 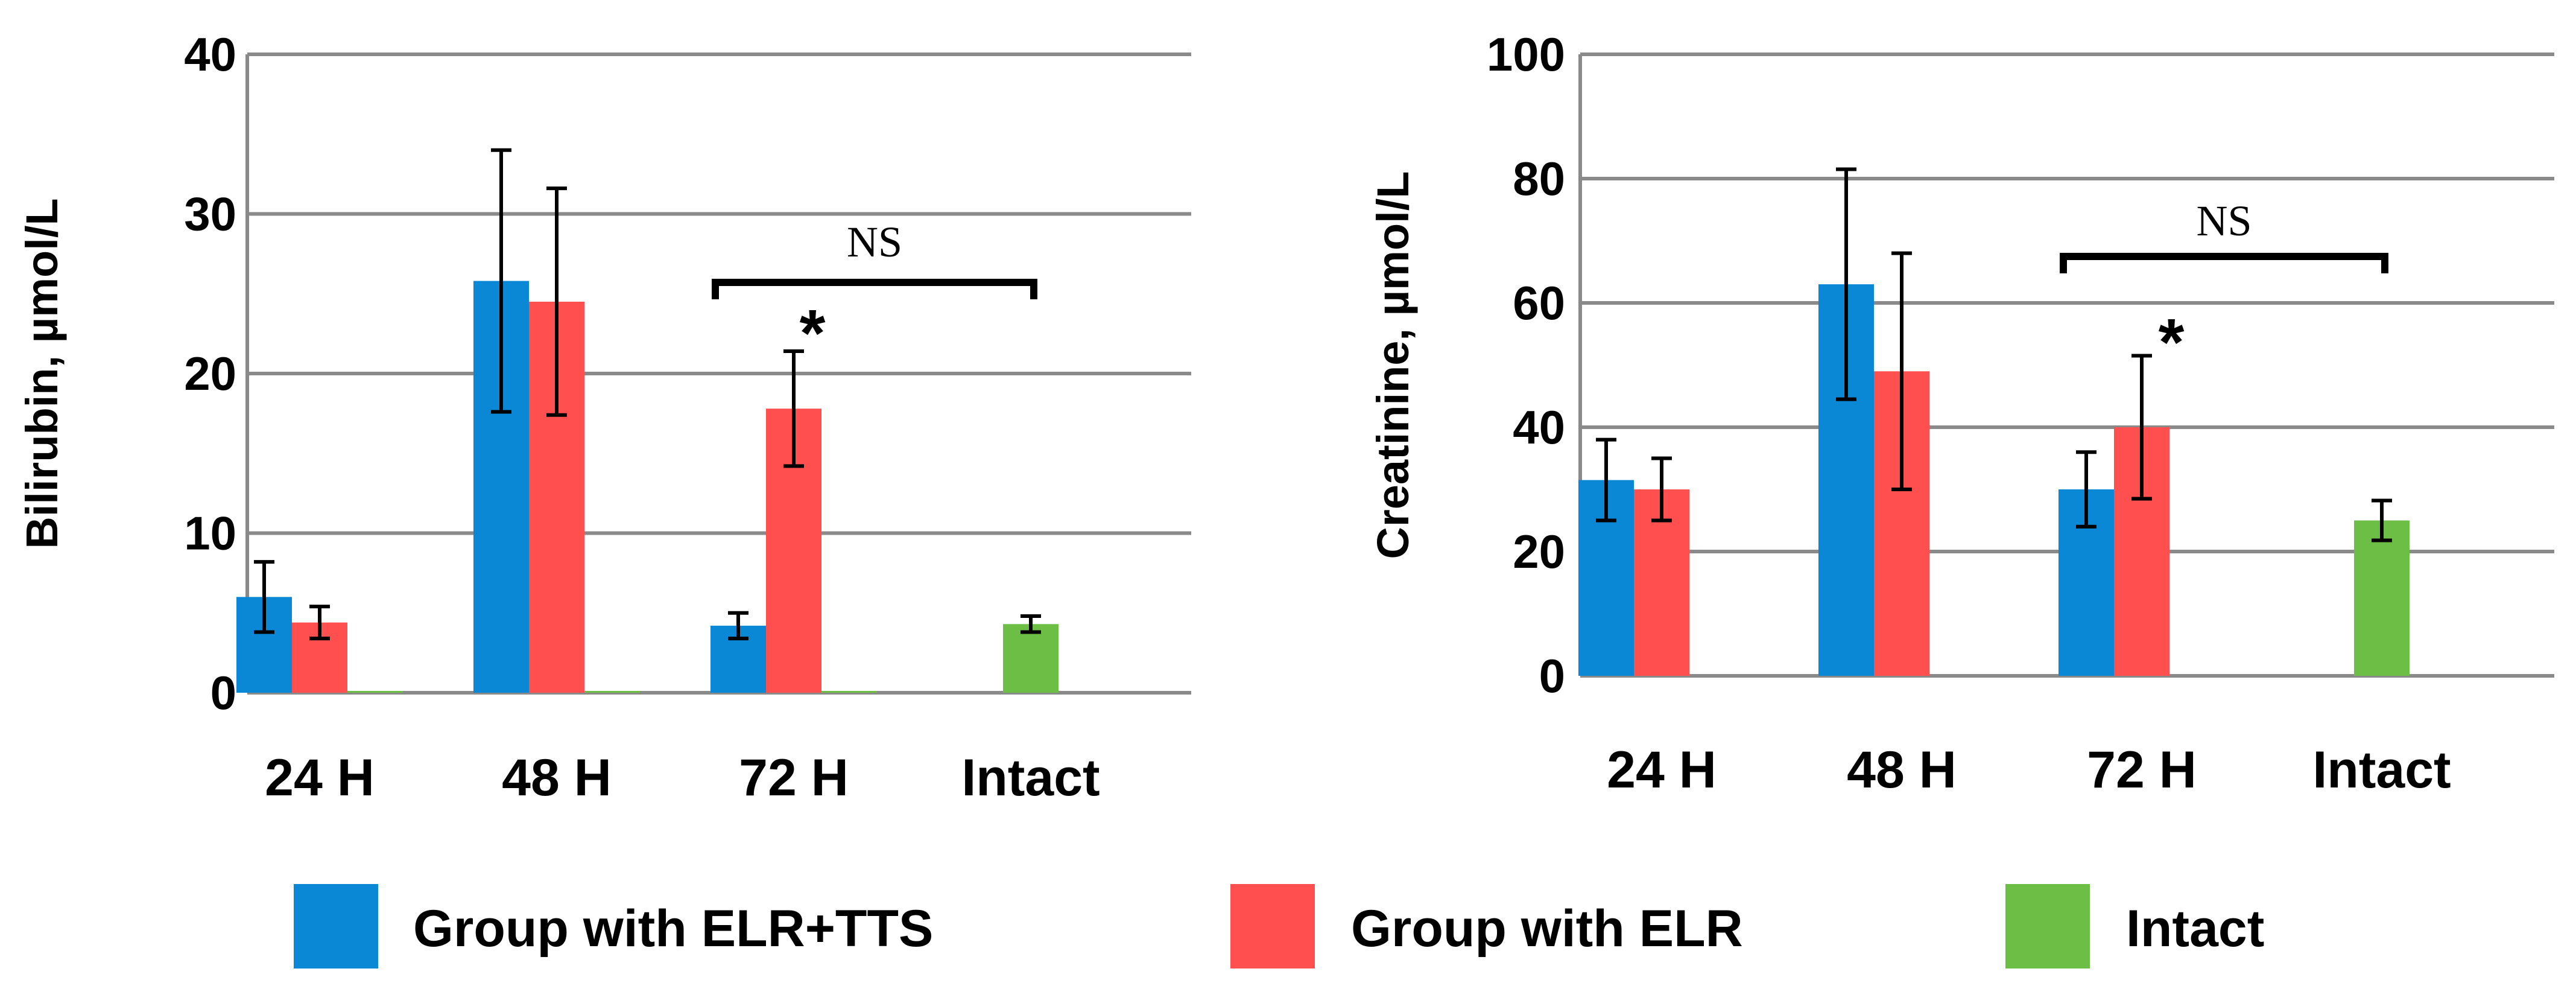 I want to click on legend-swatch-elr, so click(x=1272, y=926).